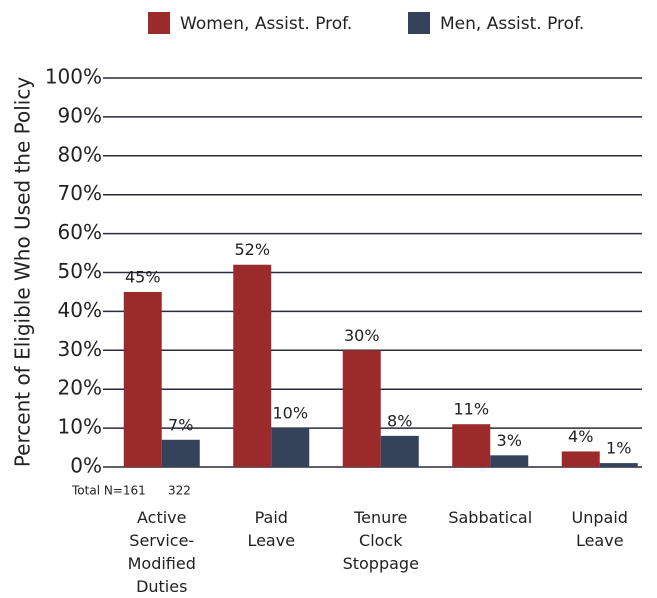  I want to click on y-tick-label: 10%, so click(80, 427).